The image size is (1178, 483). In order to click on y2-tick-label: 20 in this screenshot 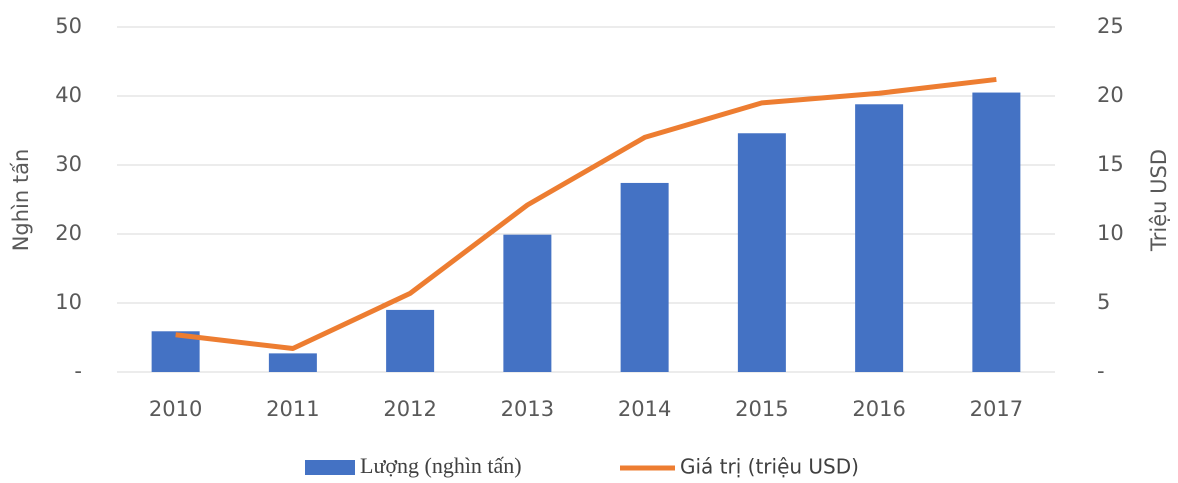, I will do `click(1110, 95)`.